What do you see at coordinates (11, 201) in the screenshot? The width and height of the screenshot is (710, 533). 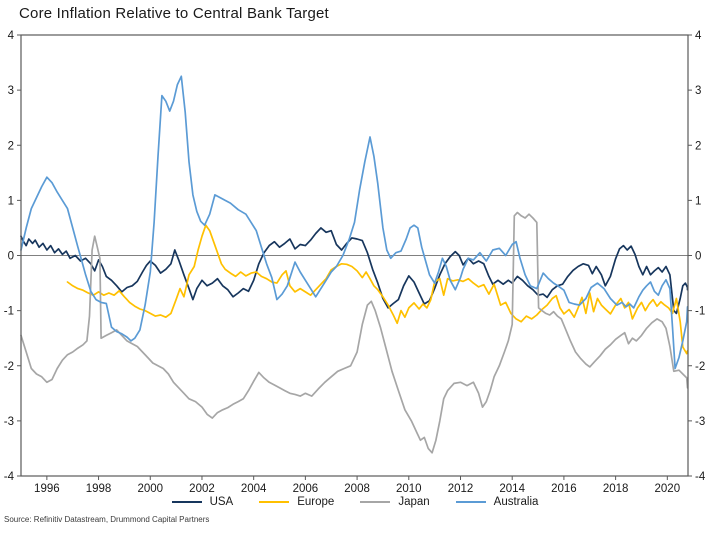 I see `y-tick-label-left: 1` at bounding box center [11, 201].